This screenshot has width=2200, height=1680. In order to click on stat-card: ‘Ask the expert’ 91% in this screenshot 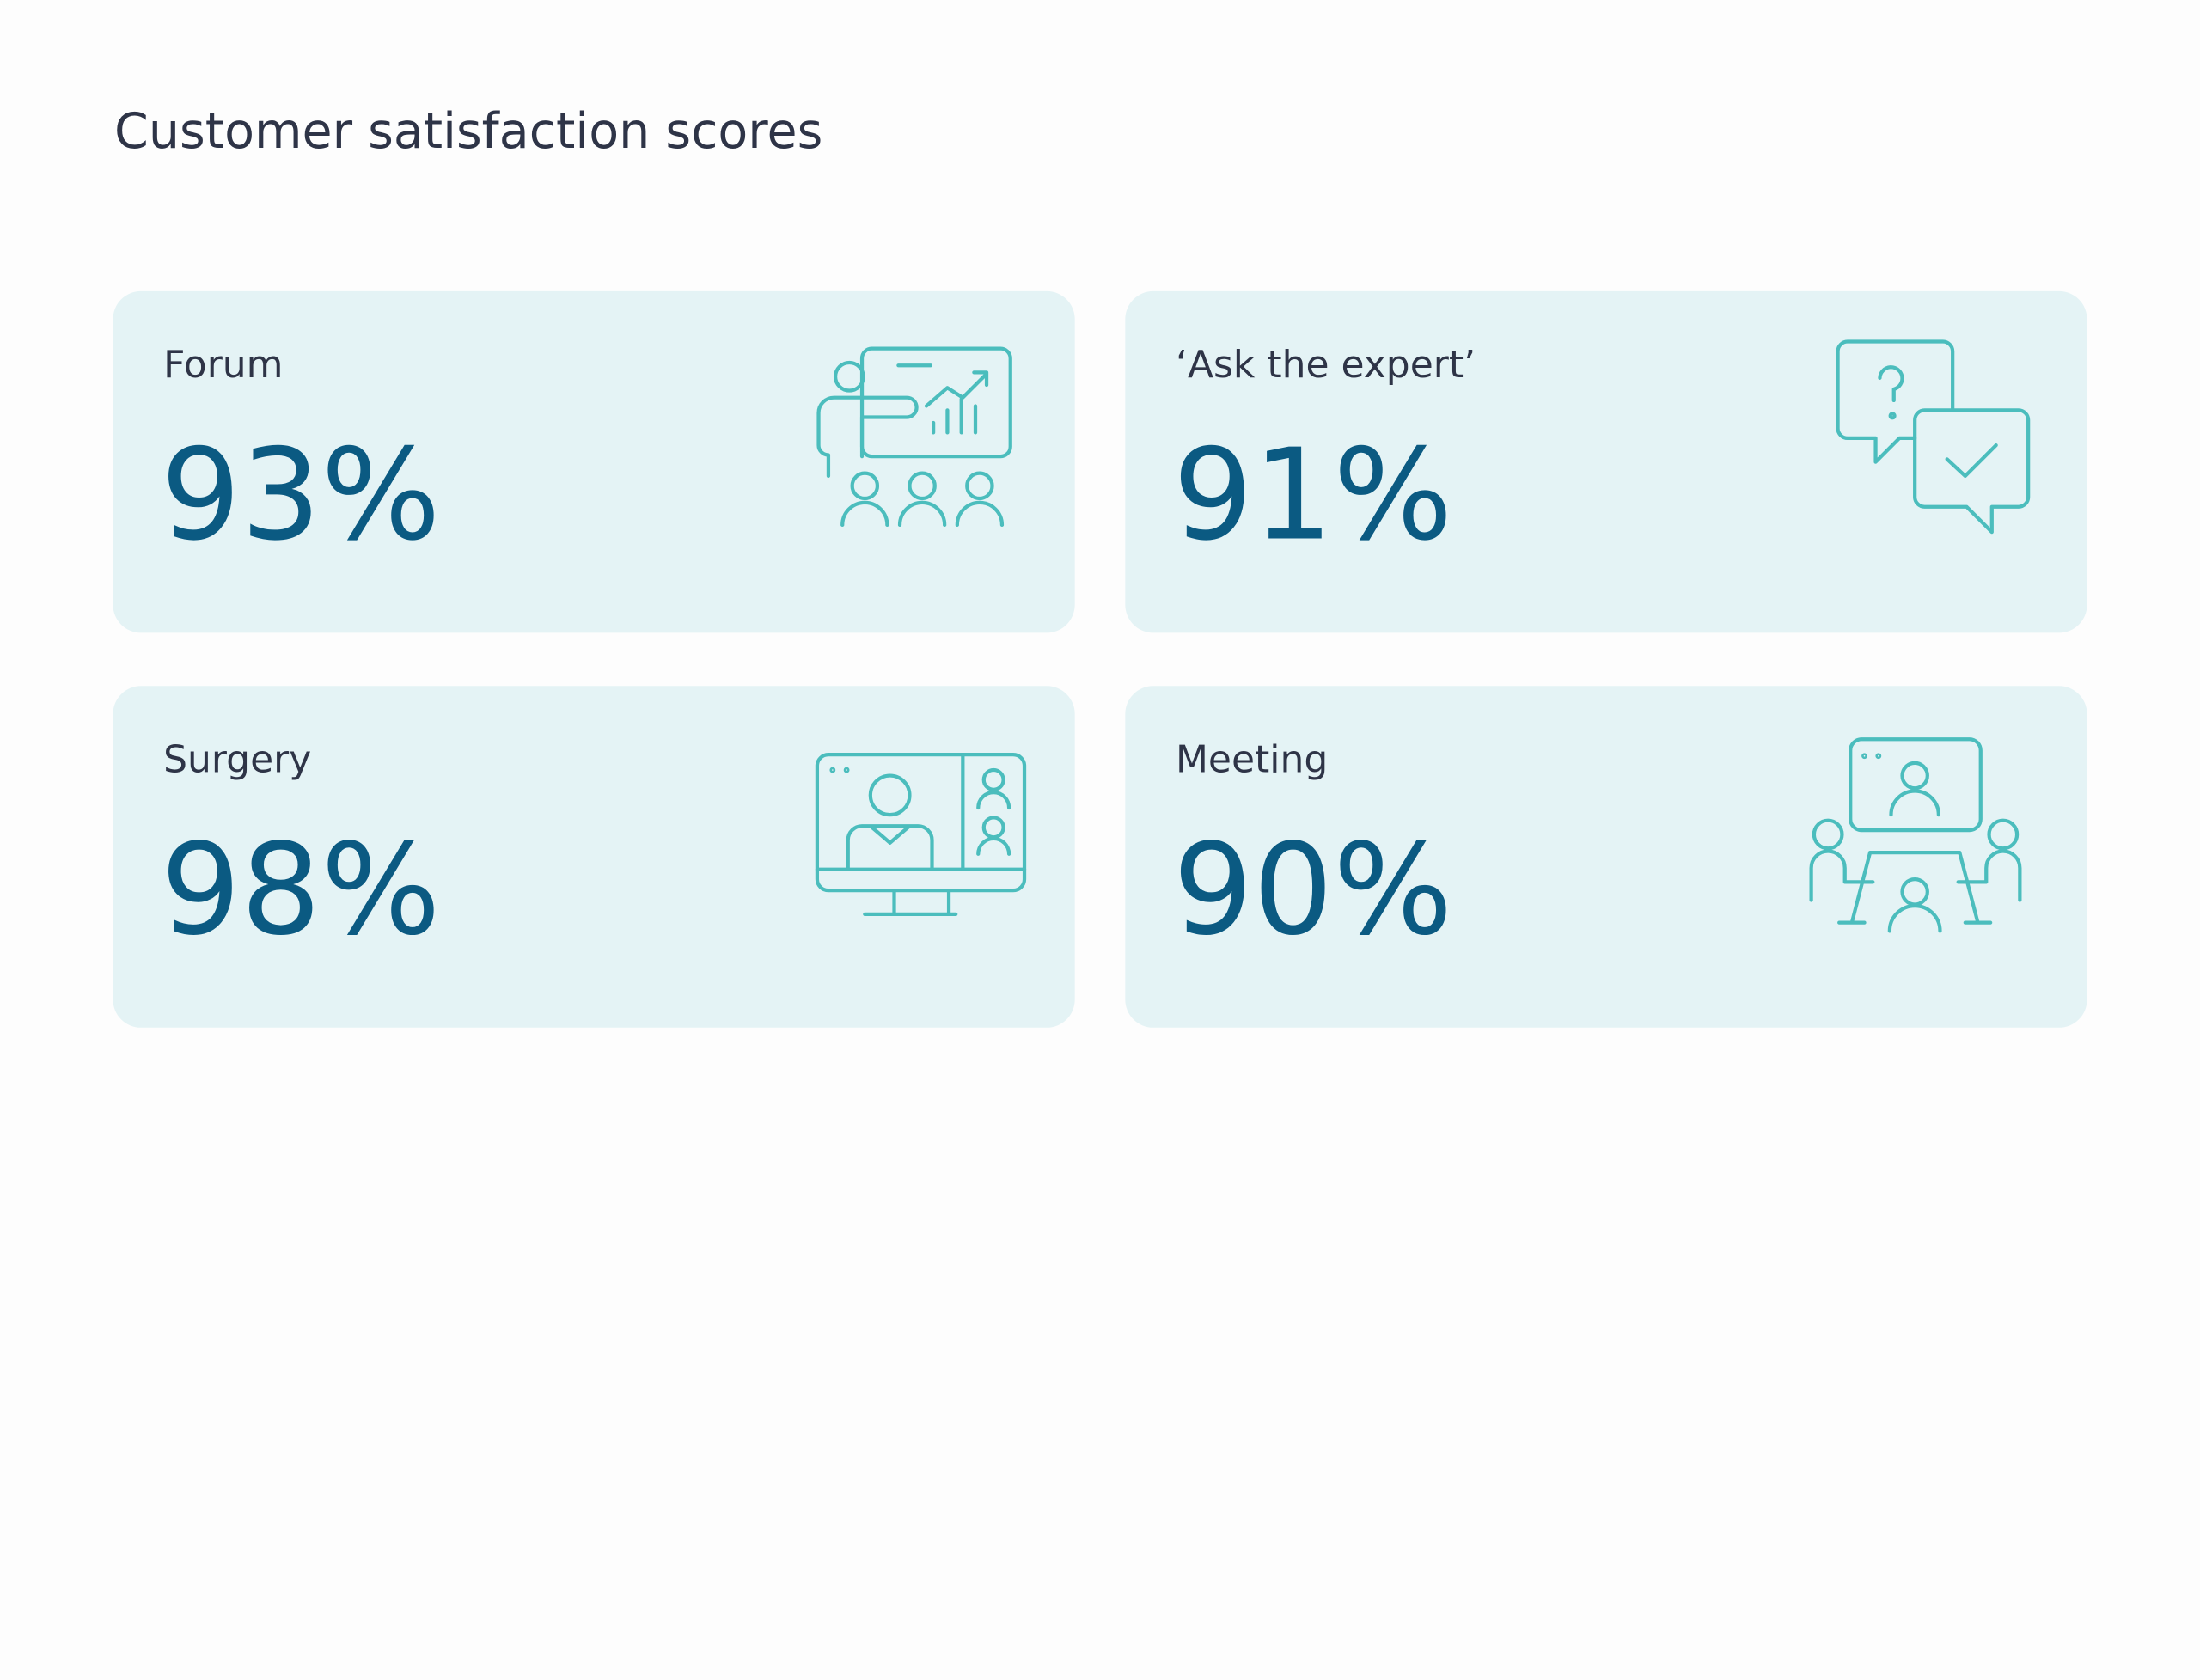, I will do `click(1606, 462)`.